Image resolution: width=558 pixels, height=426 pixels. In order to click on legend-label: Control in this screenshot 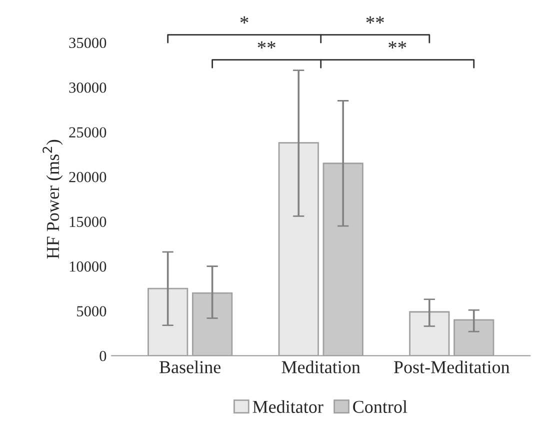, I will do `click(380, 406)`.